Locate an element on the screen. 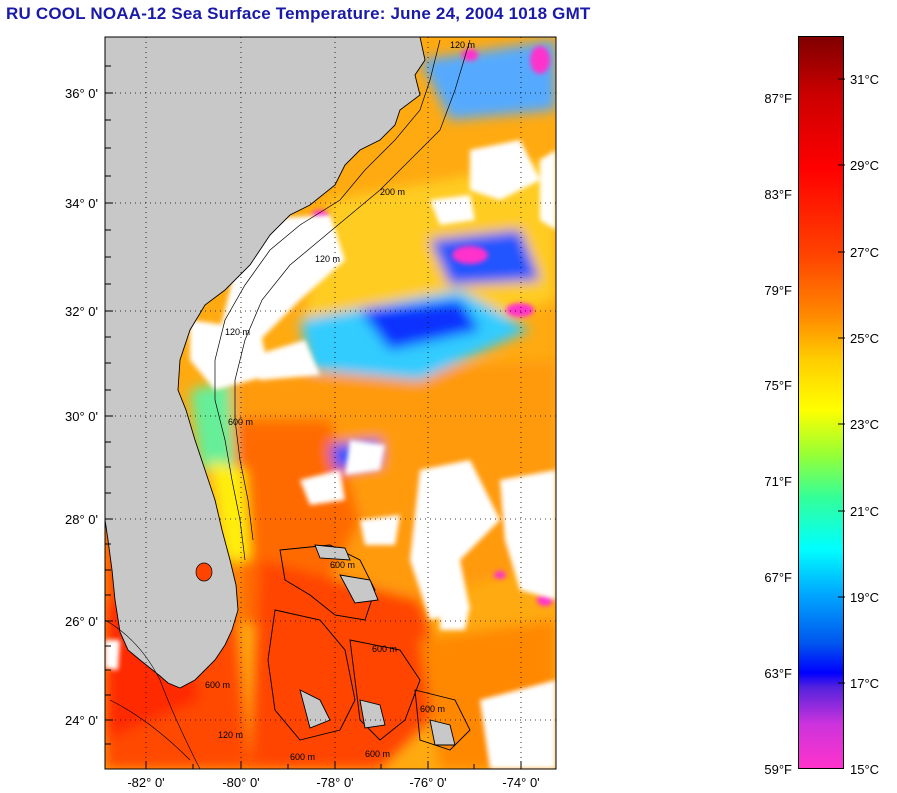 The image size is (897, 793). colorbar-f-87: 87°F is located at coordinates (778, 98).